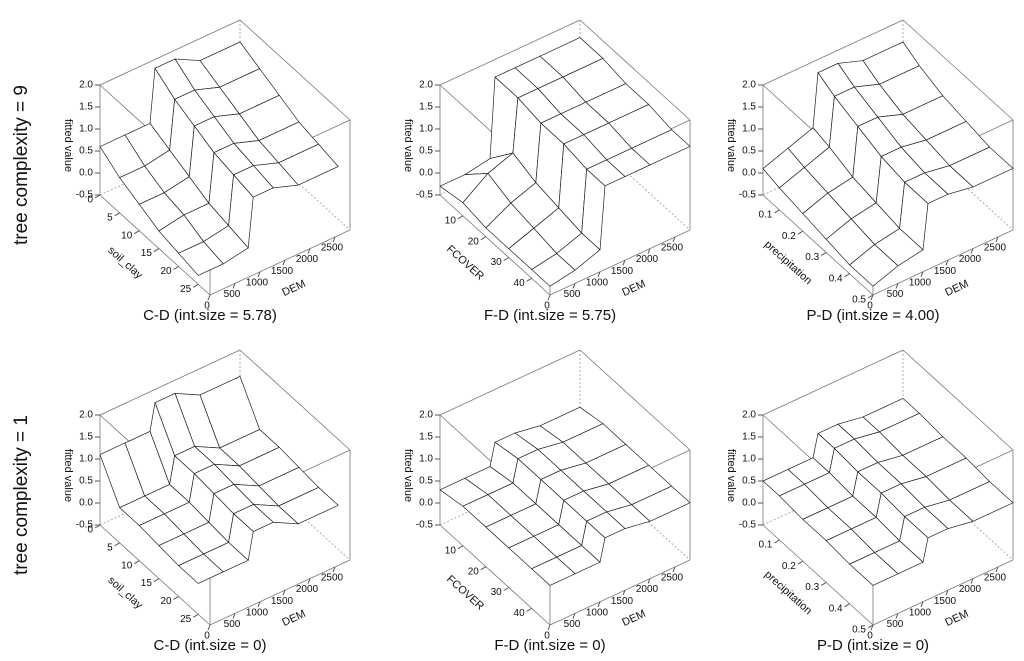 The height and width of the screenshot is (661, 1024). Describe the element at coordinates (497, 592) in the screenshot. I see `x-tick-label: 30` at that location.